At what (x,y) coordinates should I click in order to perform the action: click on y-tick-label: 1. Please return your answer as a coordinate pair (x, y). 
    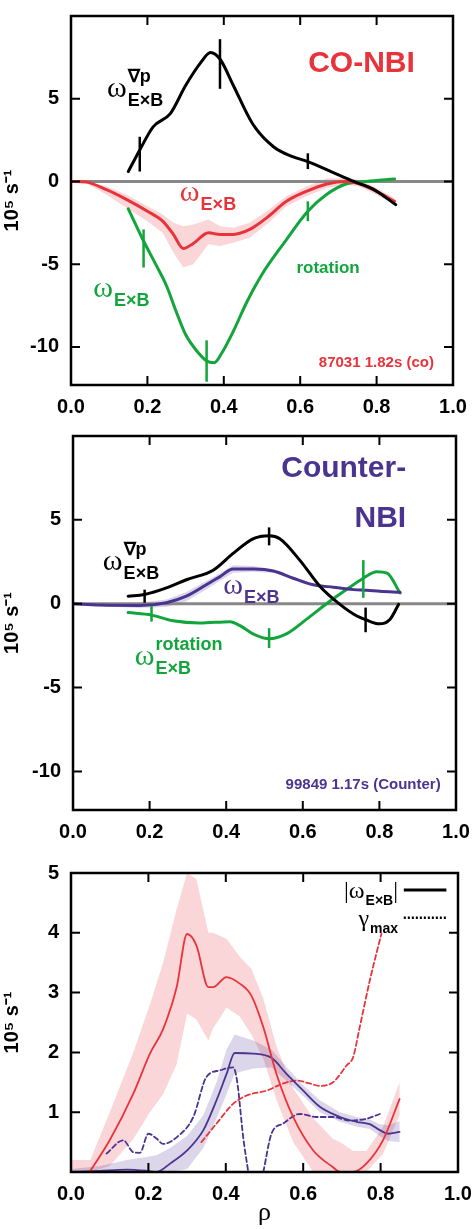
    Looking at the image, I should click on (53, 1110).